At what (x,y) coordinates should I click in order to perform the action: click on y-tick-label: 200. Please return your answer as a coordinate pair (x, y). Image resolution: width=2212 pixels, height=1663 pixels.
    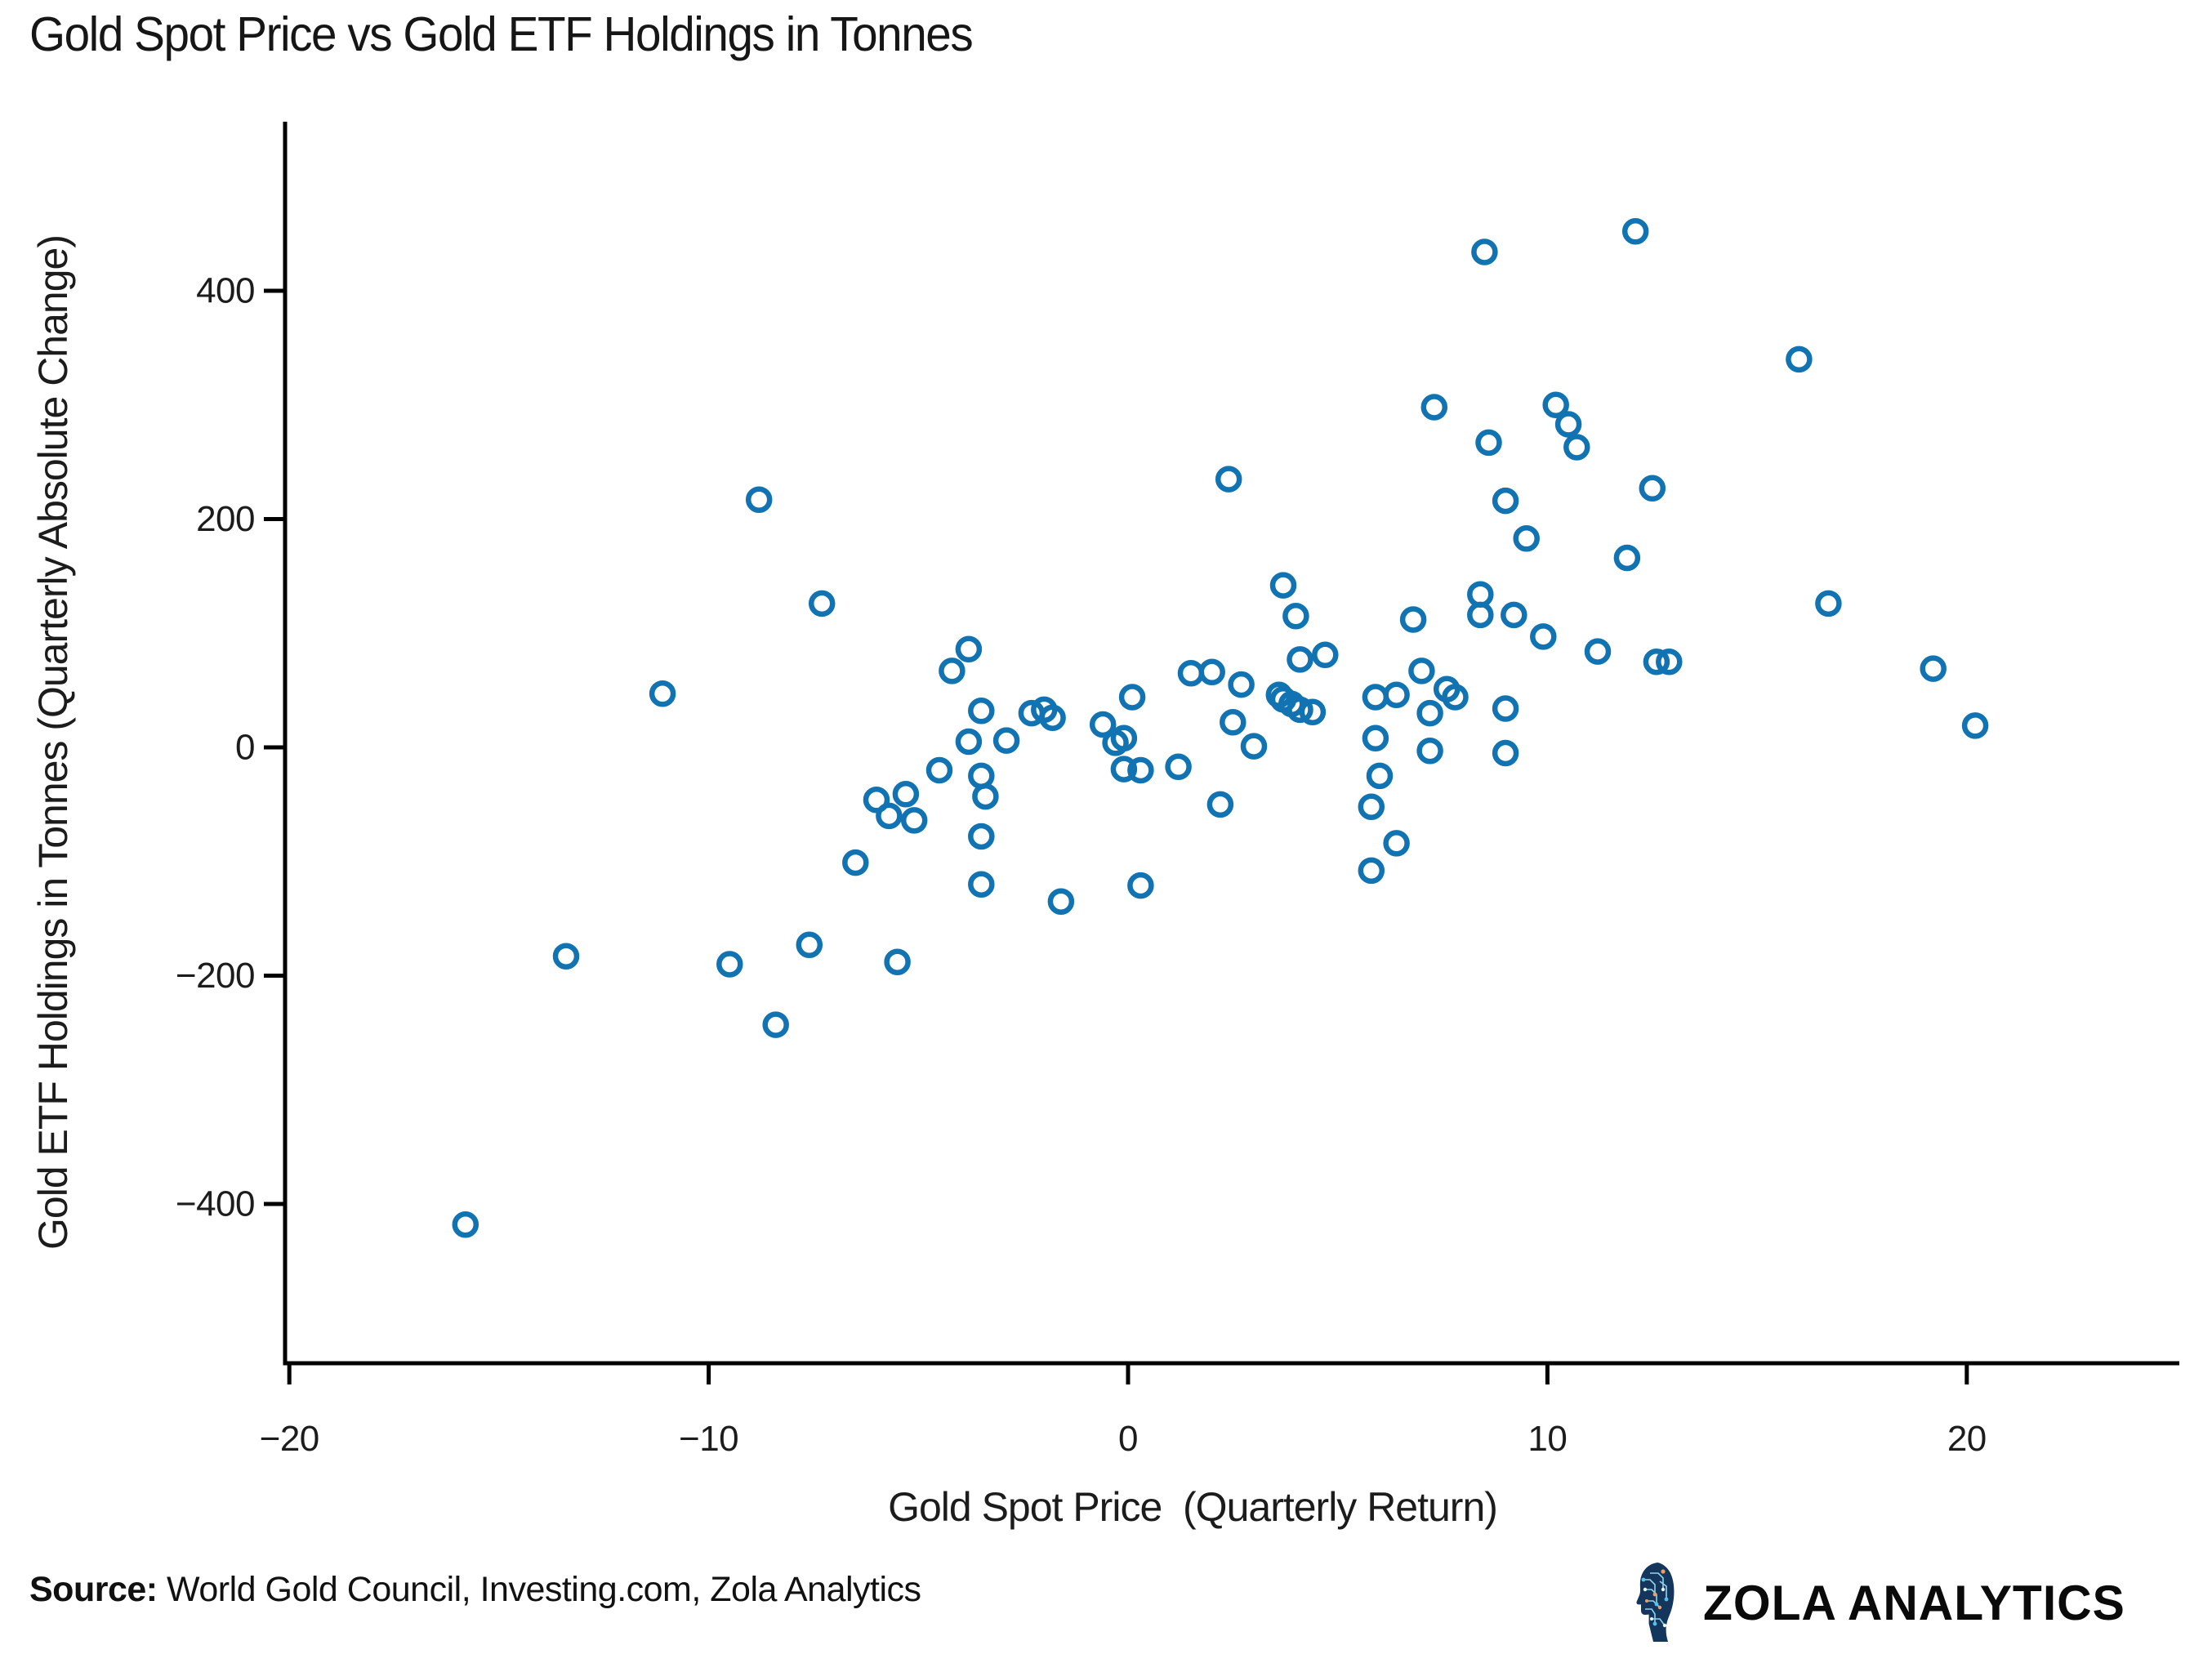
    Looking at the image, I should click on (225, 519).